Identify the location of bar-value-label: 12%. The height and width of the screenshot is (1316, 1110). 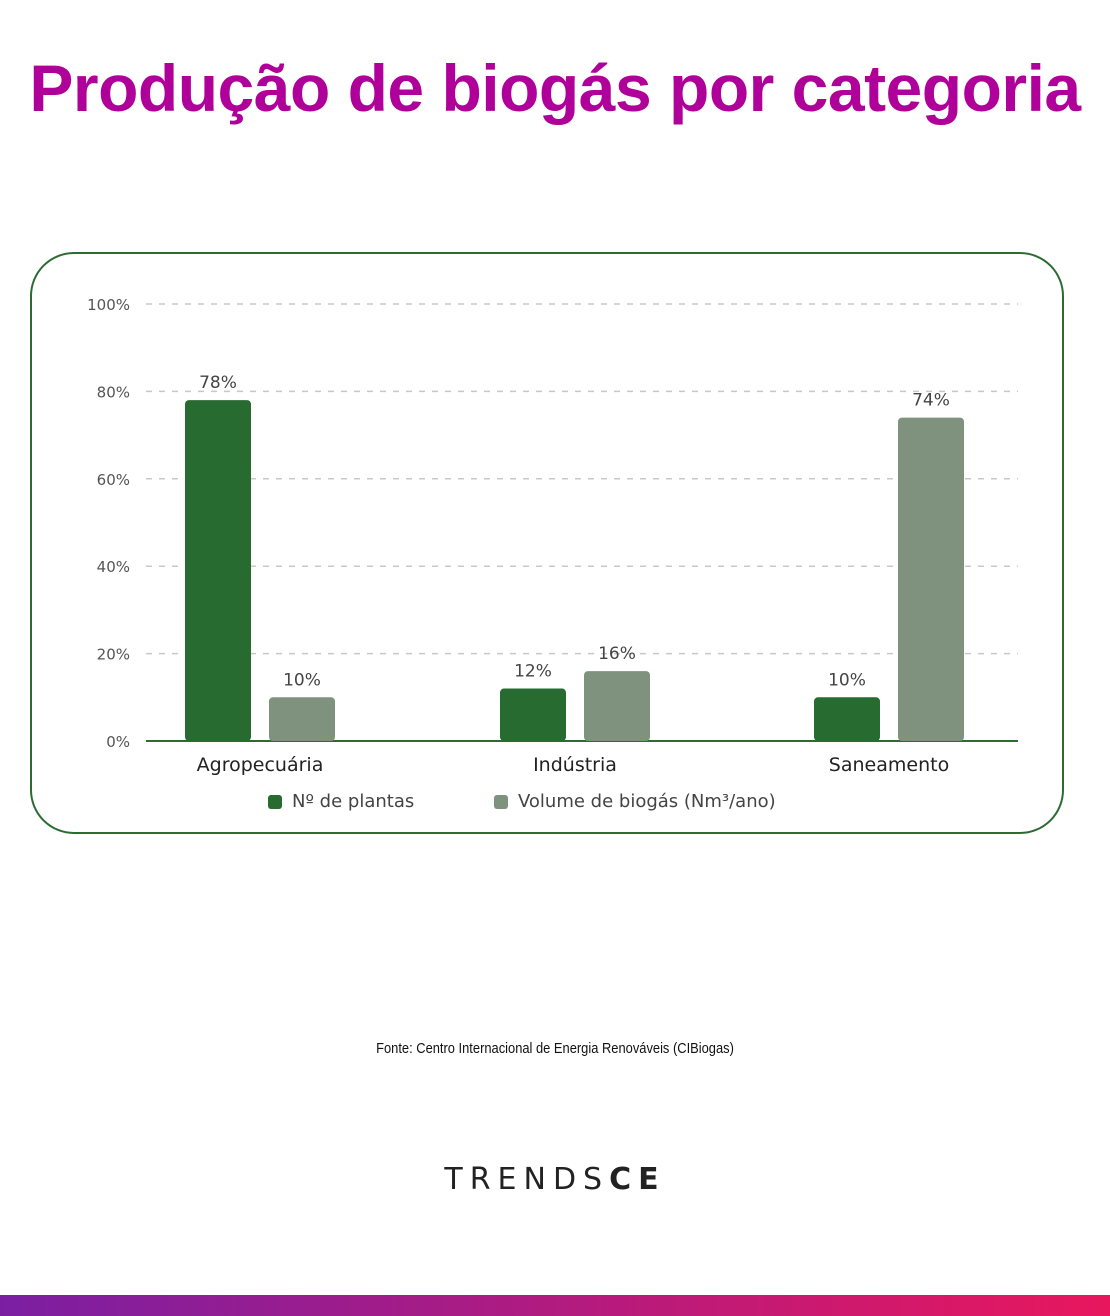
(533, 672).